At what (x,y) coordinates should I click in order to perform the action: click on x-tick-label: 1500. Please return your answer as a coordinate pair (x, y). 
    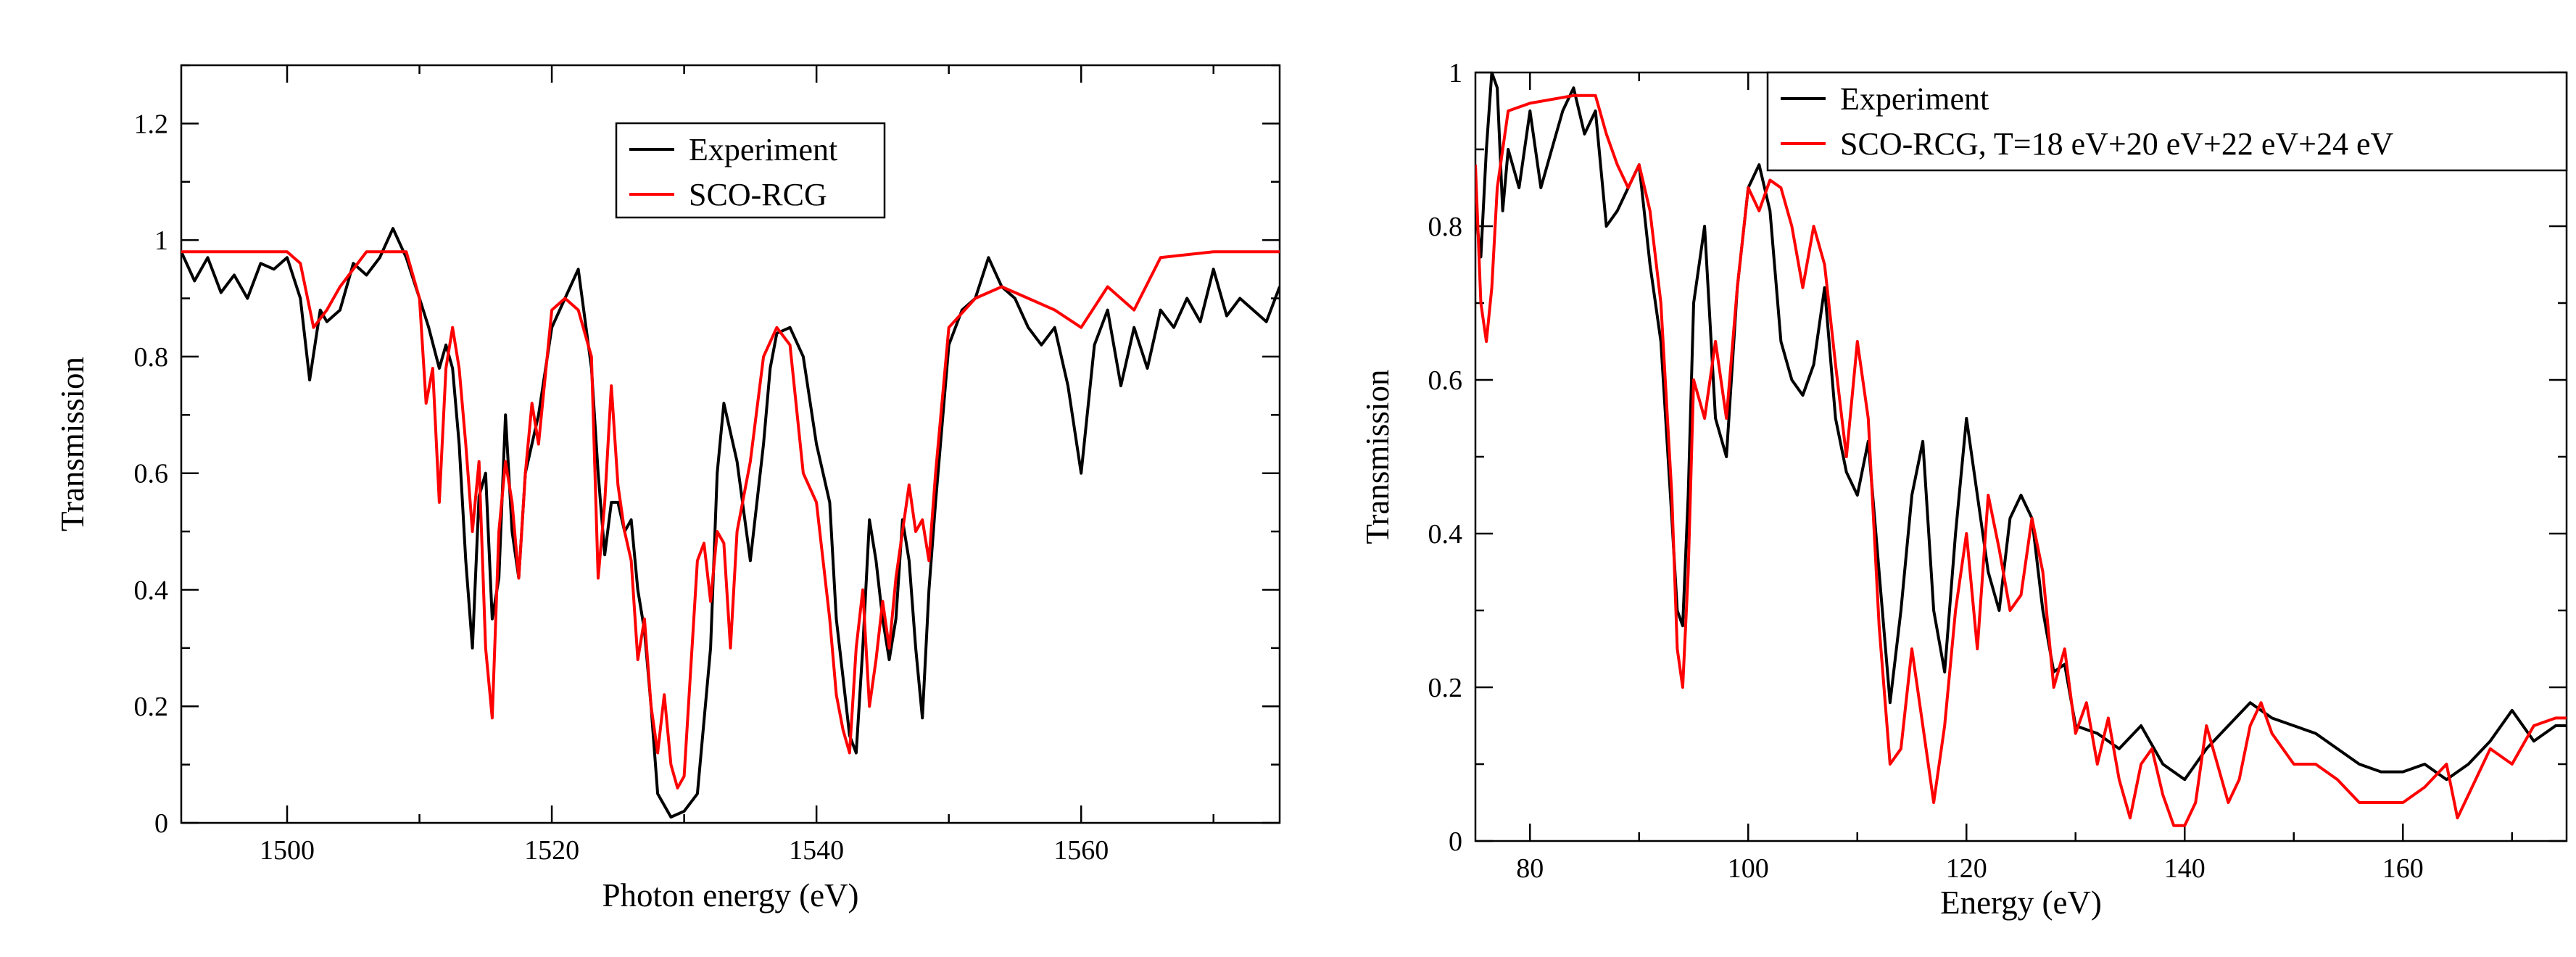
    Looking at the image, I should click on (288, 850).